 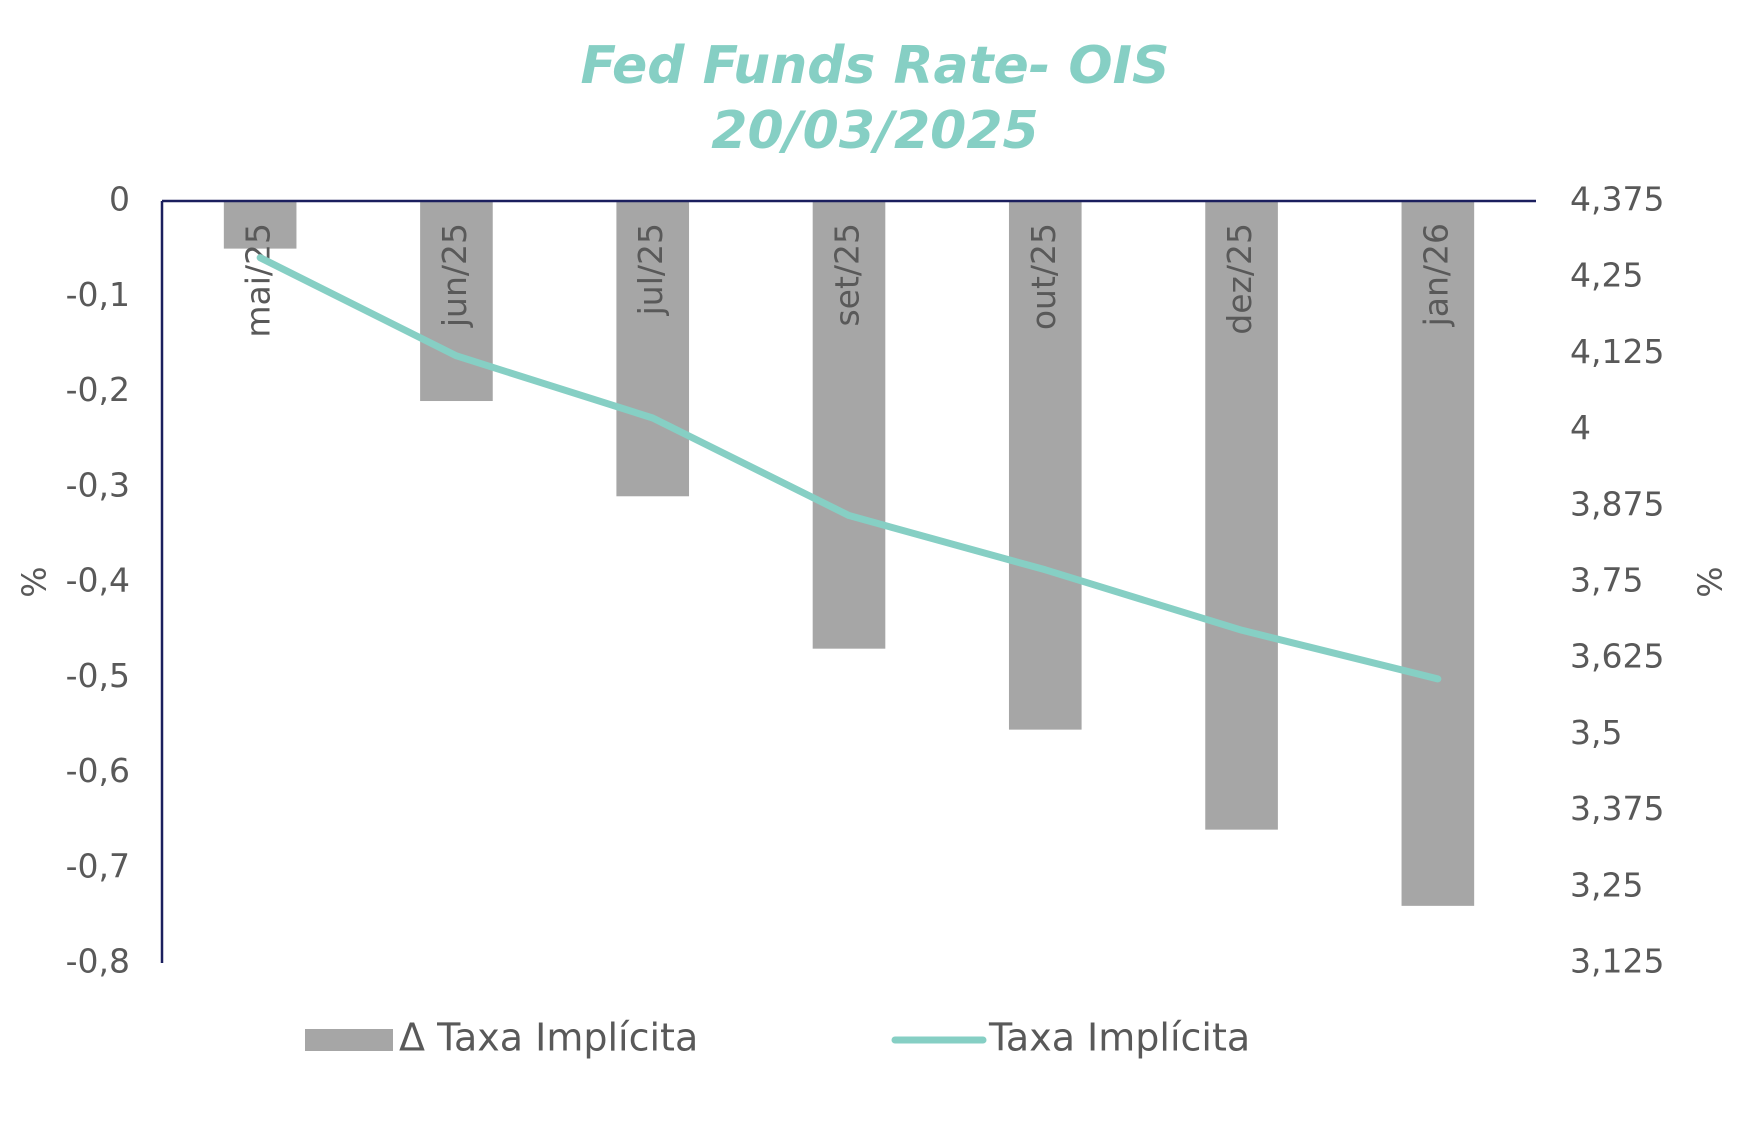 What do you see at coordinates (1617, 961) in the screenshot?
I see `y2-tick-label: 3,125` at bounding box center [1617, 961].